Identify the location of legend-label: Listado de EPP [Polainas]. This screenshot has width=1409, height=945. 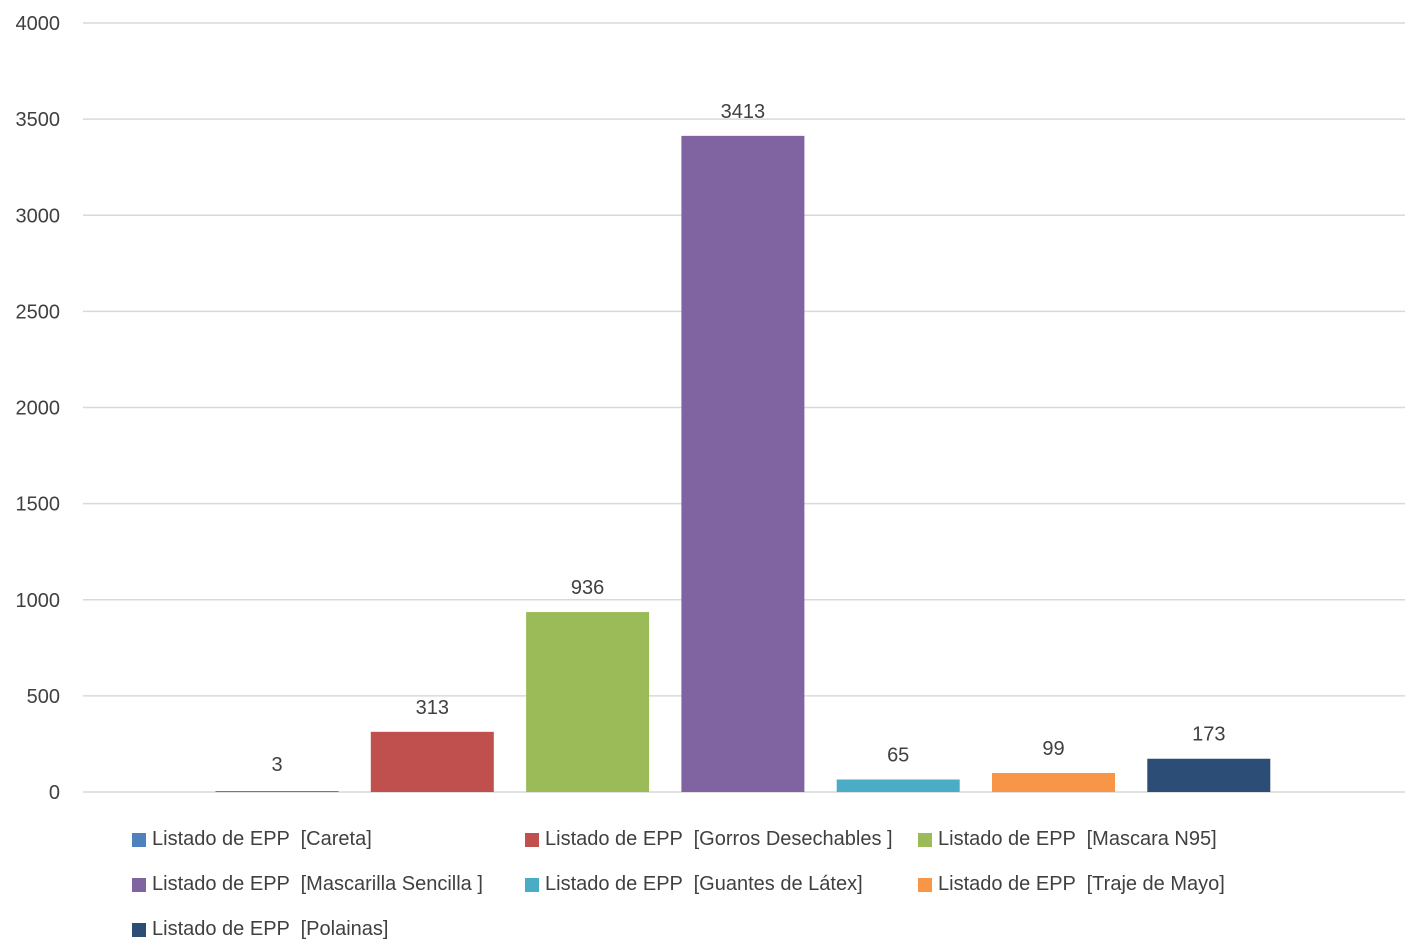
(270, 929).